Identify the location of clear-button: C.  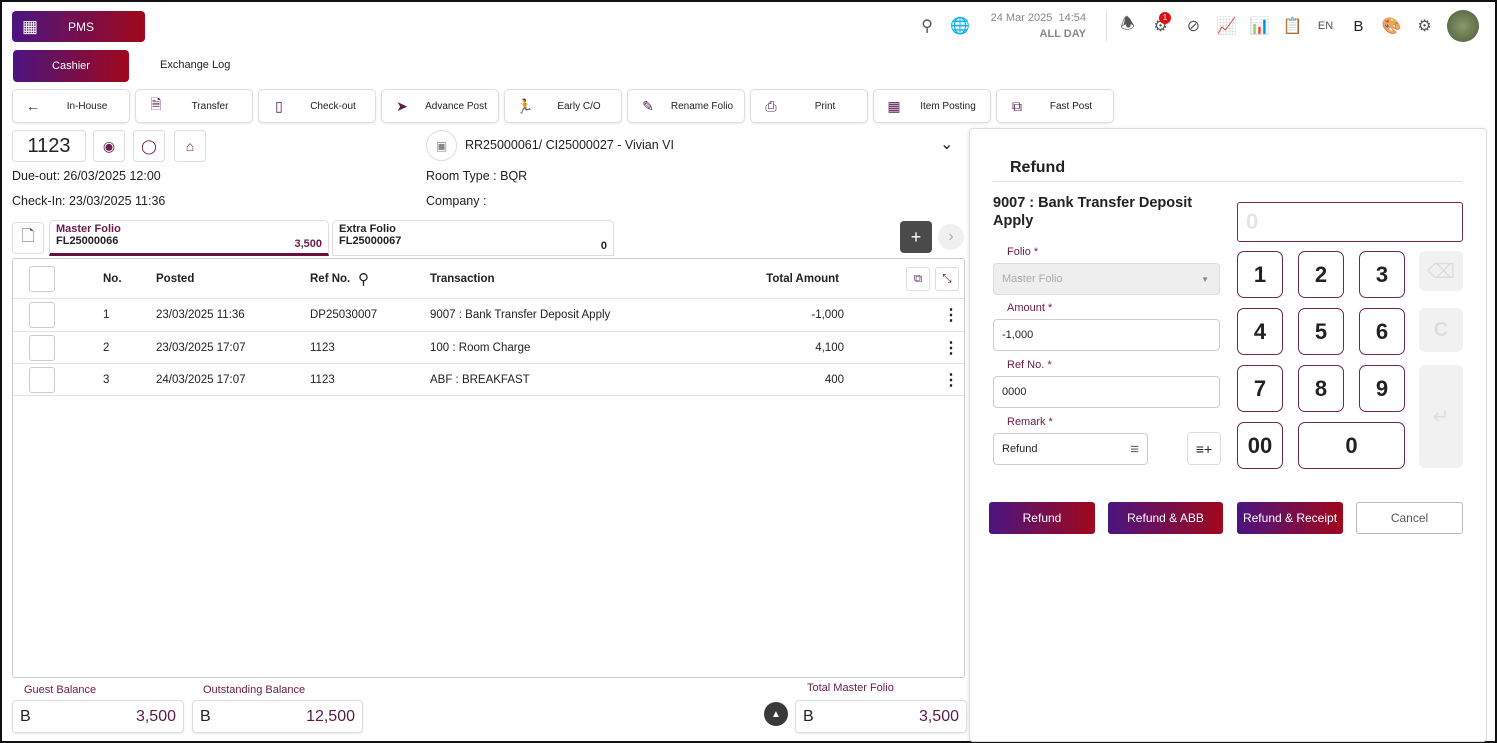
(1441, 330).